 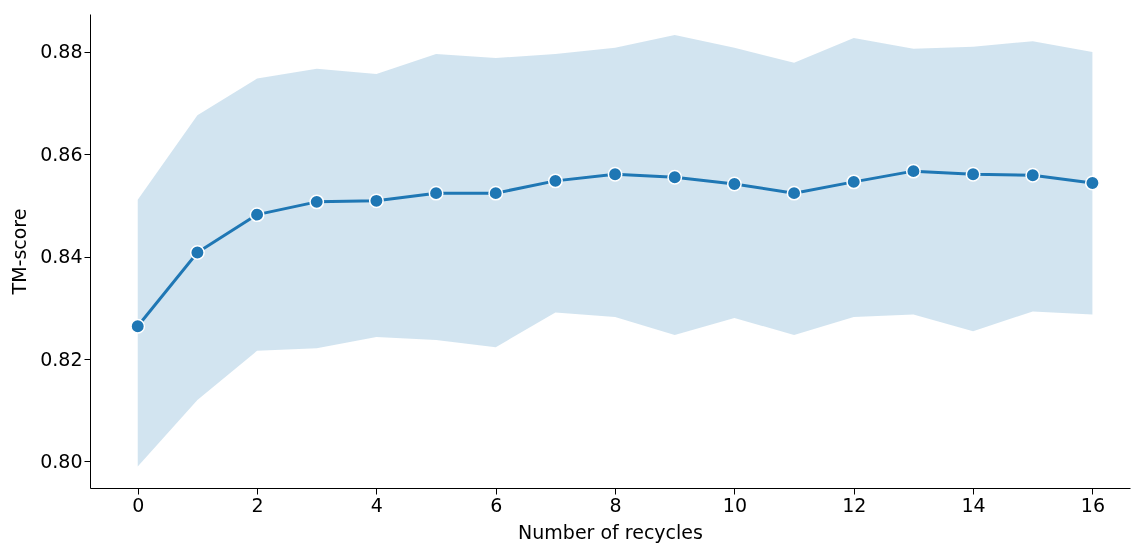 I want to click on x-axis-title: Number of recycles, so click(x=610, y=531).